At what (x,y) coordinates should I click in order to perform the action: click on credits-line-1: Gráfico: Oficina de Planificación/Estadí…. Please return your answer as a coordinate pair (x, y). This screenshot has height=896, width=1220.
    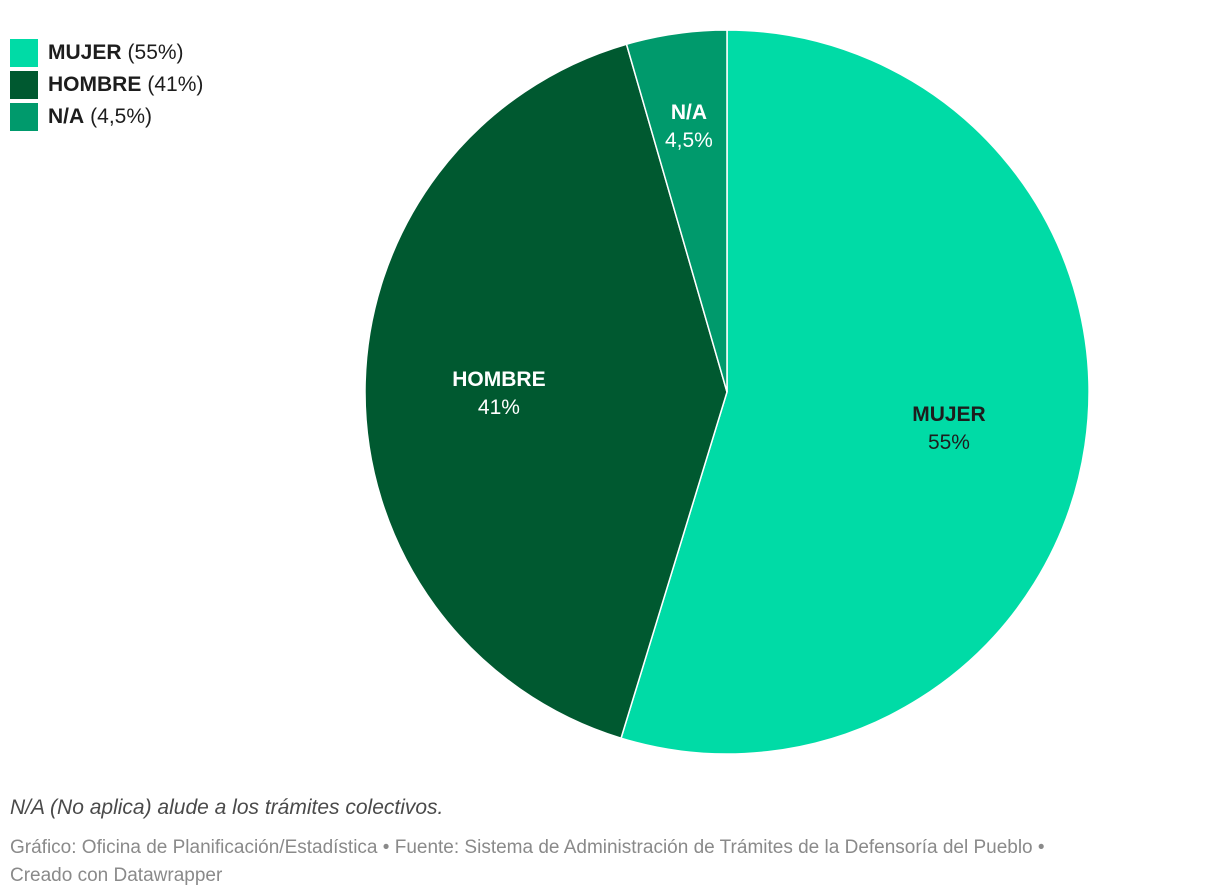
    Looking at the image, I should click on (527, 847).